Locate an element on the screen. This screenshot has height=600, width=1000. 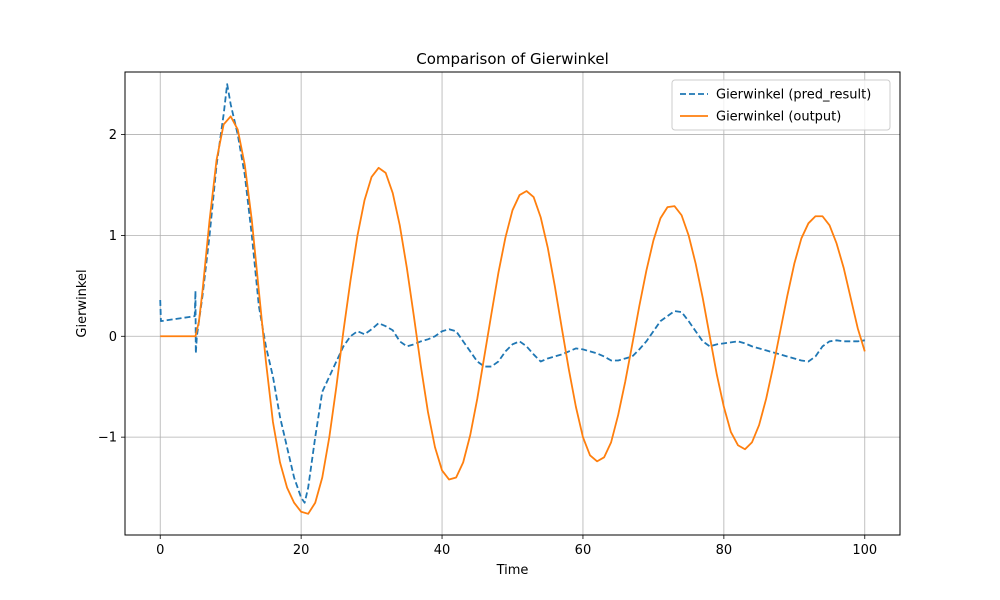
y-tick-label: 0 is located at coordinates (113, 337).